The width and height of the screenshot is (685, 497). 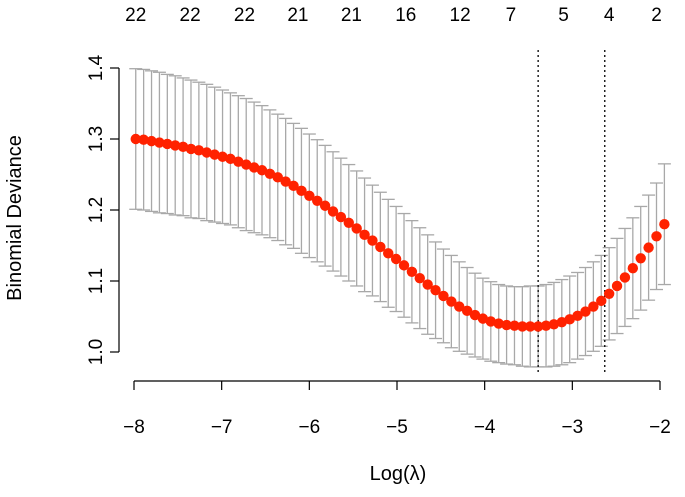 What do you see at coordinates (571, 212) in the screenshot?
I see `reference-lines` at bounding box center [571, 212].